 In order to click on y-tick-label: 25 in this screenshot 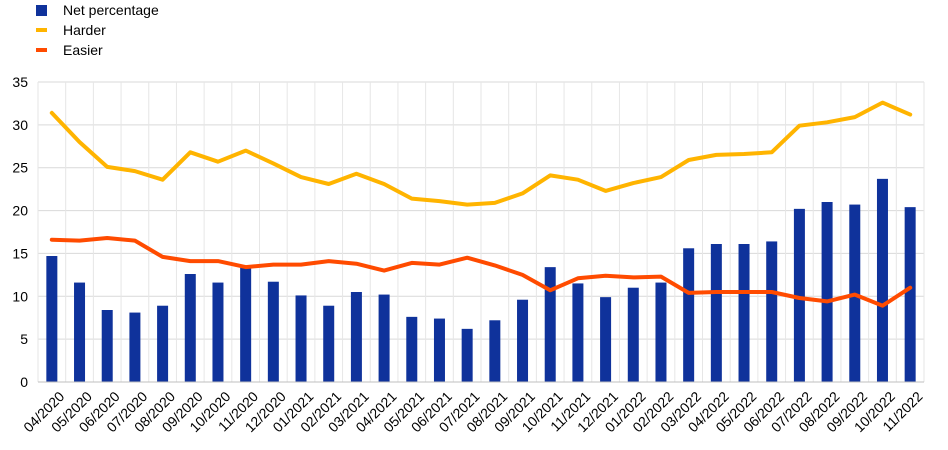, I will do `click(20, 168)`.